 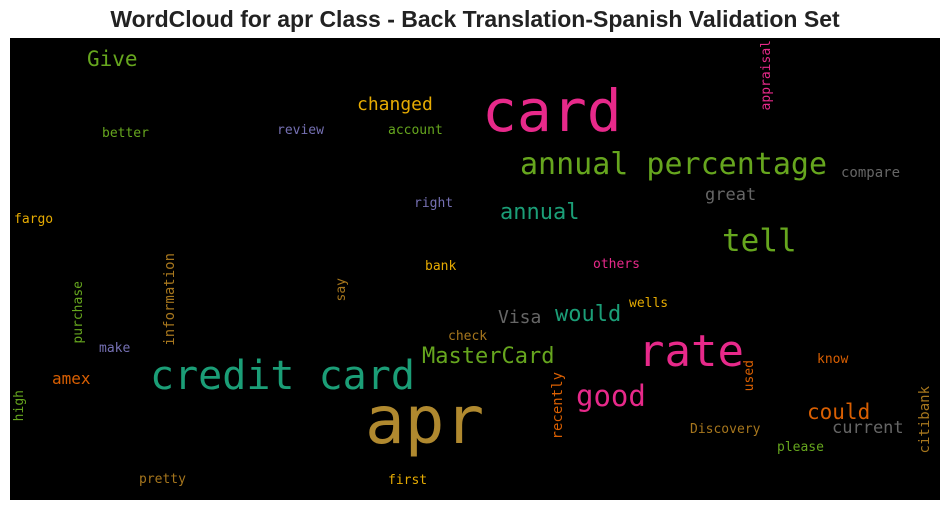 I want to click on word-great: great, so click(x=731, y=195).